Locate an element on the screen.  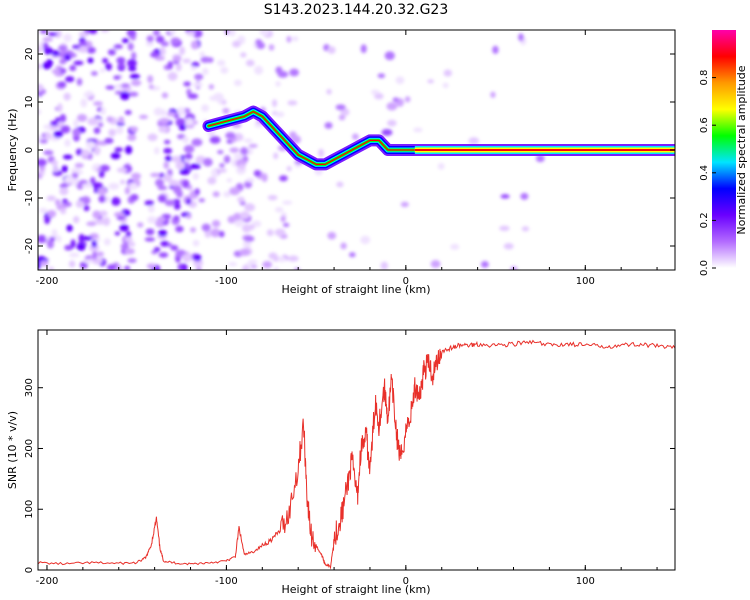
x-tick-label: -100 is located at coordinates (226, 581).